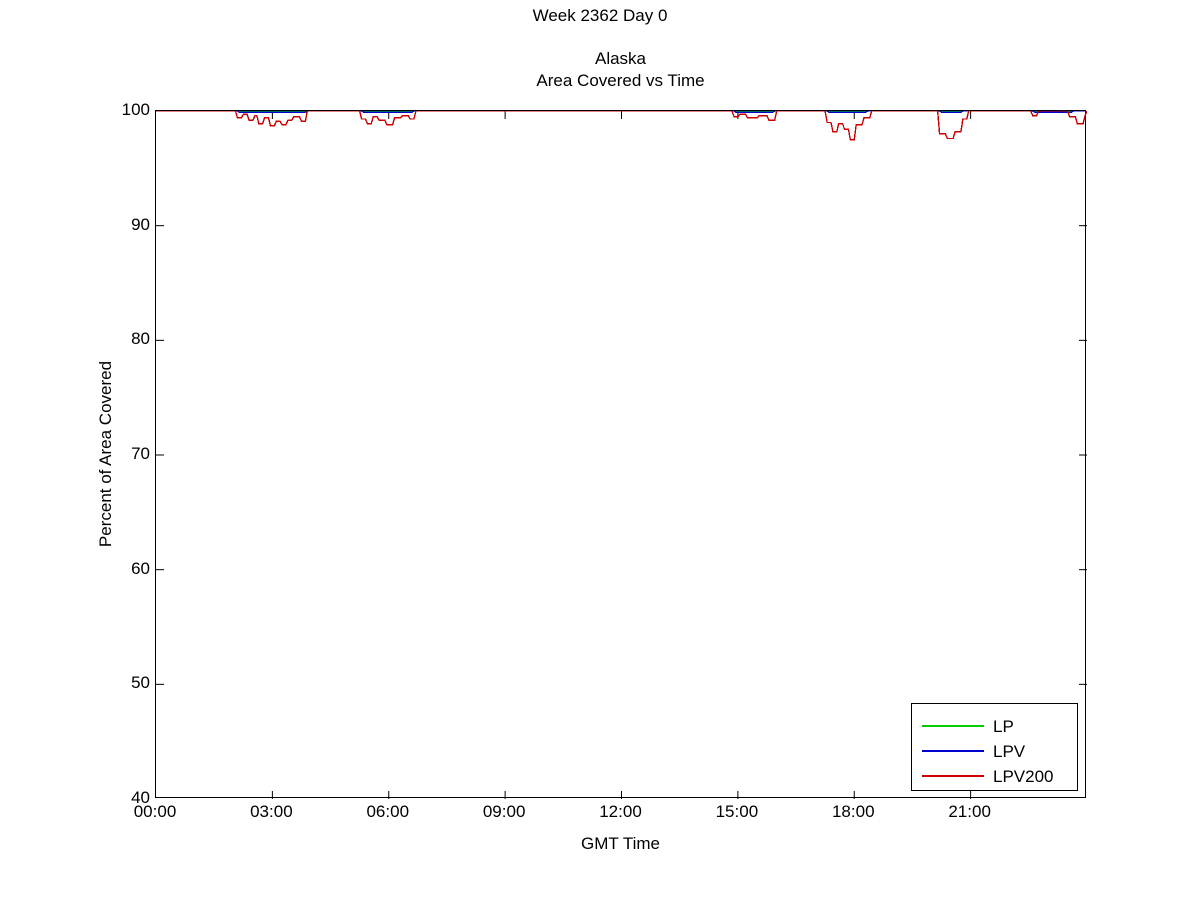 The width and height of the screenshot is (1200, 900). Describe the element at coordinates (737, 811) in the screenshot. I see `x-tick-label: 15:00` at that location.